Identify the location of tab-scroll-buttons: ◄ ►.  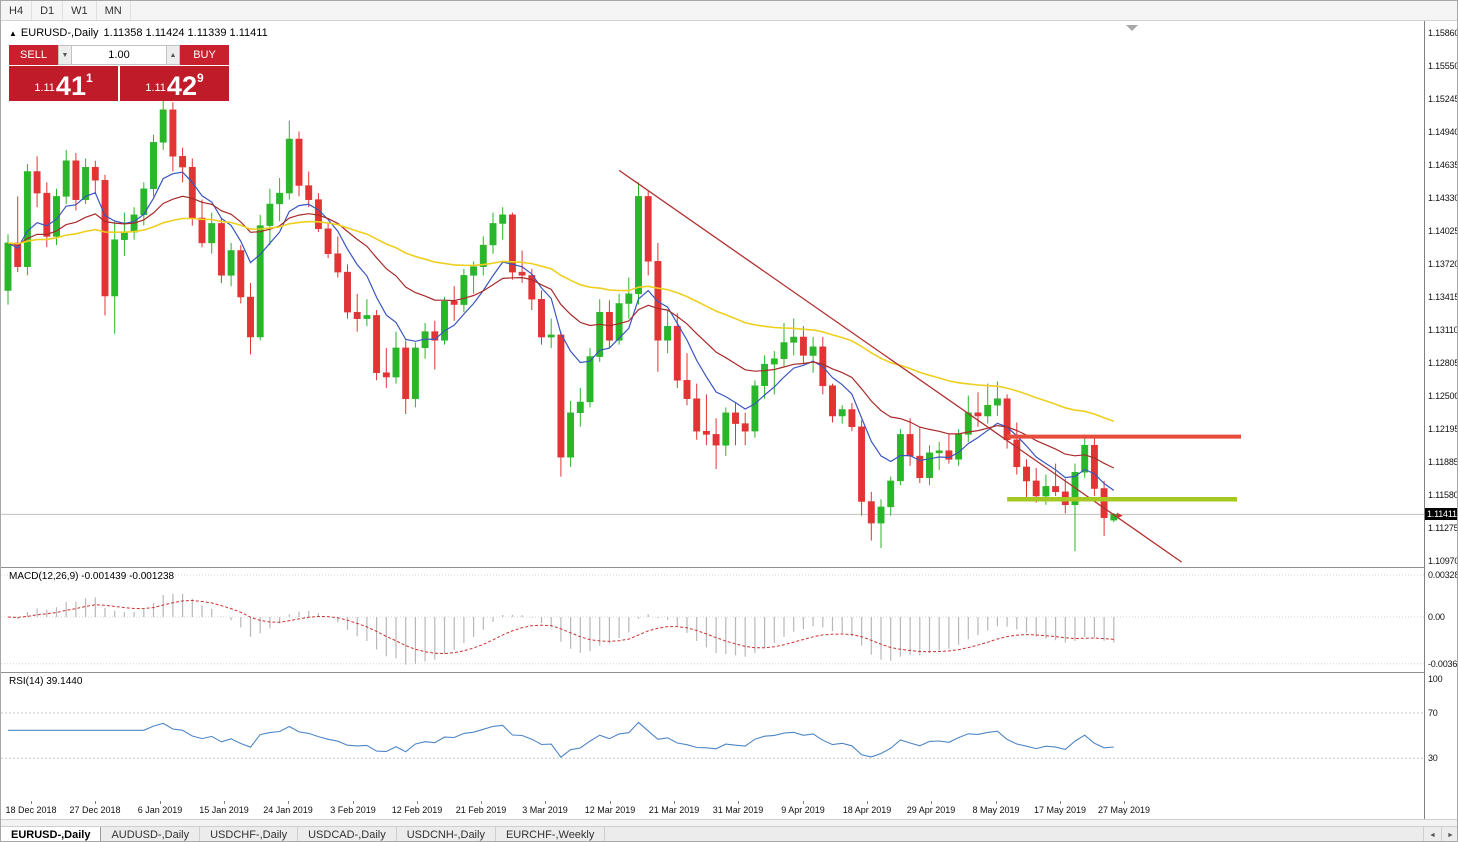
(1440, 834).